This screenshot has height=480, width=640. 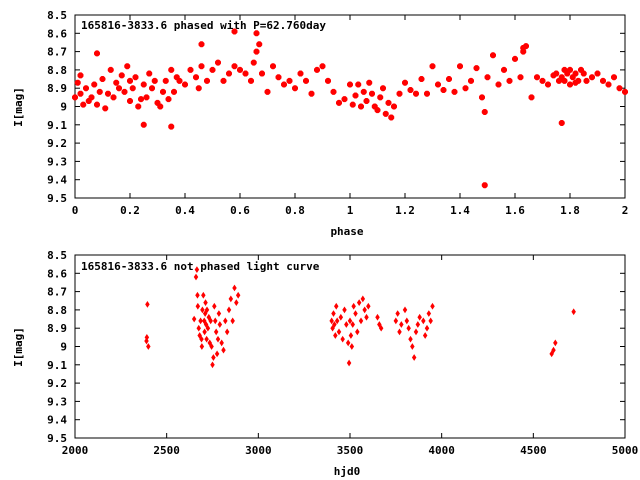 What do you see at coordinates (347, 471) in the screenshot?
I see `unphased-x-axis-label: hjd0` at bounding box center [347, 471].